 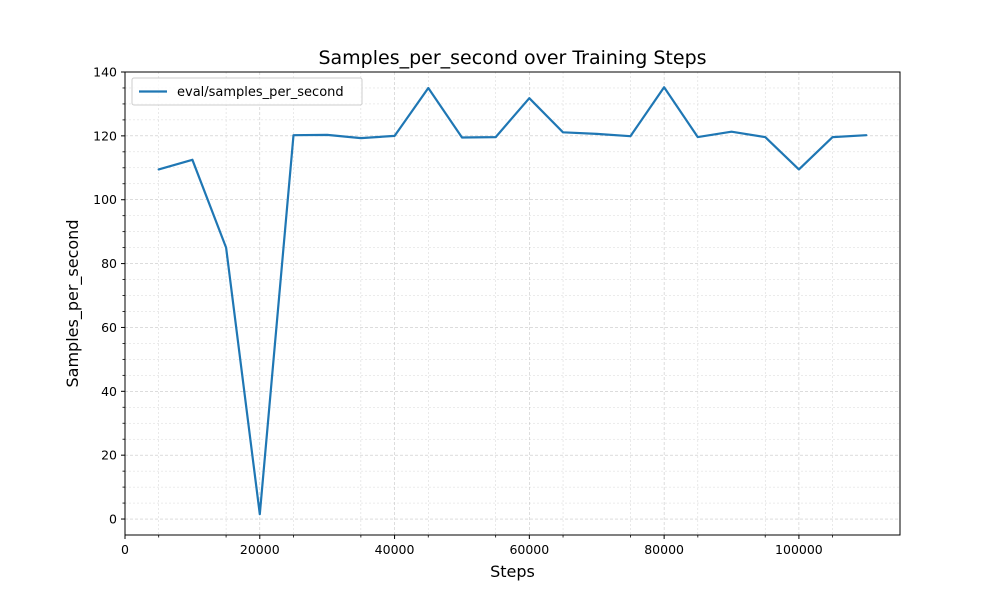 What do you see at coordinates (125, 549) in the screenshot?
I see `x-tick-label: 0` at bounding box center [125, 549].